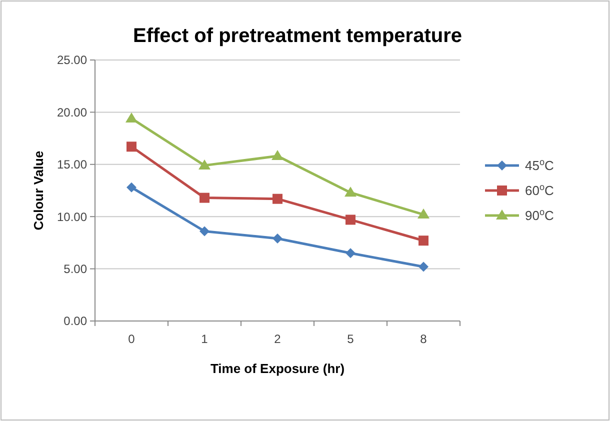 This screenshot has width=610, height=421. What do you see at coordinates (277, 368) in the screenshot?
I see `x-axis-title: Time of Exposure (hr)` at bounding box center [277, 368].